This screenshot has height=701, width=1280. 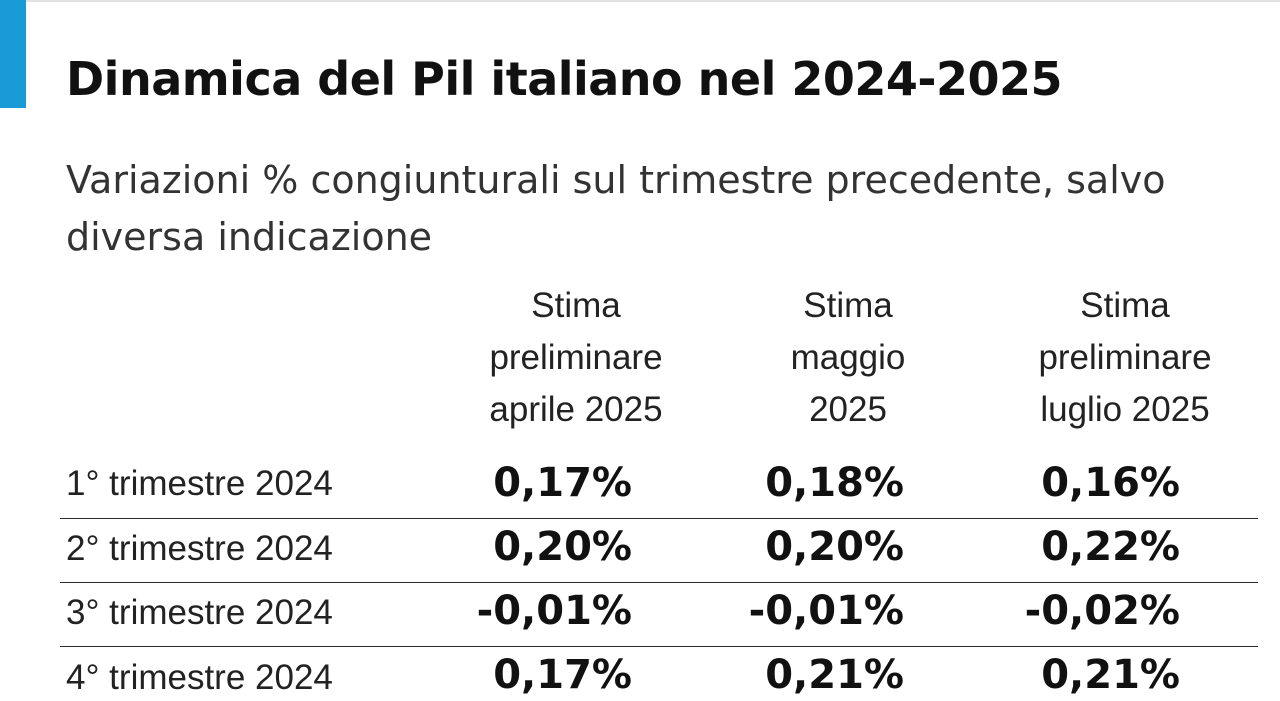 I want to click on column-header-april: Stima preliminare aprile 2025, so click(x=576, y=358).